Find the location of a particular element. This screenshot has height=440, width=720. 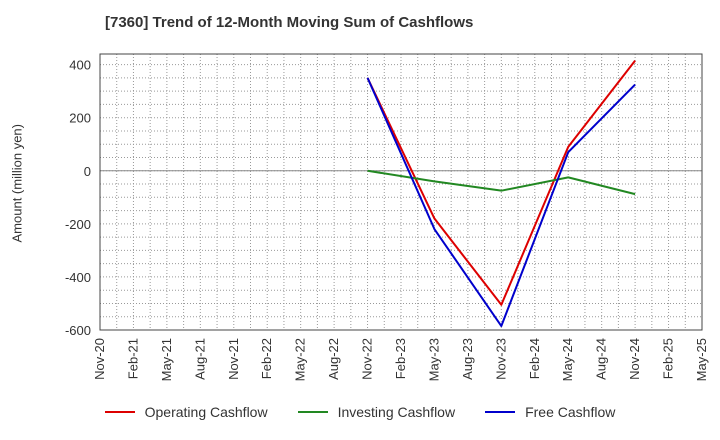

x-tick-label: May-25 is located at coordinates (701, 359).